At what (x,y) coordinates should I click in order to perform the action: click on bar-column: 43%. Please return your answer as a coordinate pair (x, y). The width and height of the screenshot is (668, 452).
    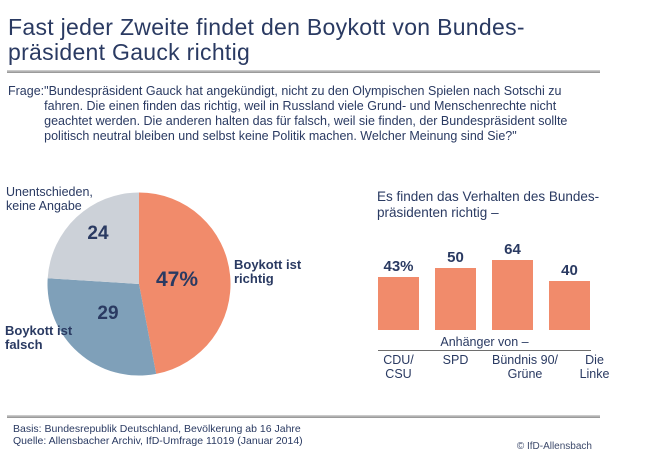
    Looking at the image, I should click on (398, 285).